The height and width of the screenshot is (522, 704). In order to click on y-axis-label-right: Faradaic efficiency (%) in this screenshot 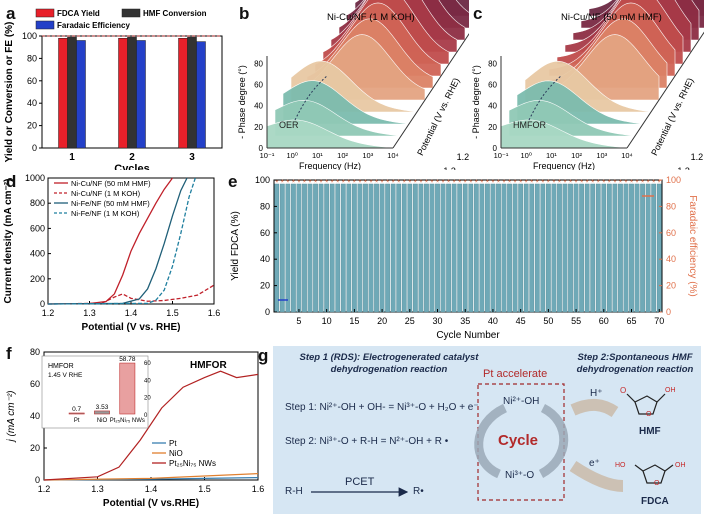, I will do `click(692, 246)`.